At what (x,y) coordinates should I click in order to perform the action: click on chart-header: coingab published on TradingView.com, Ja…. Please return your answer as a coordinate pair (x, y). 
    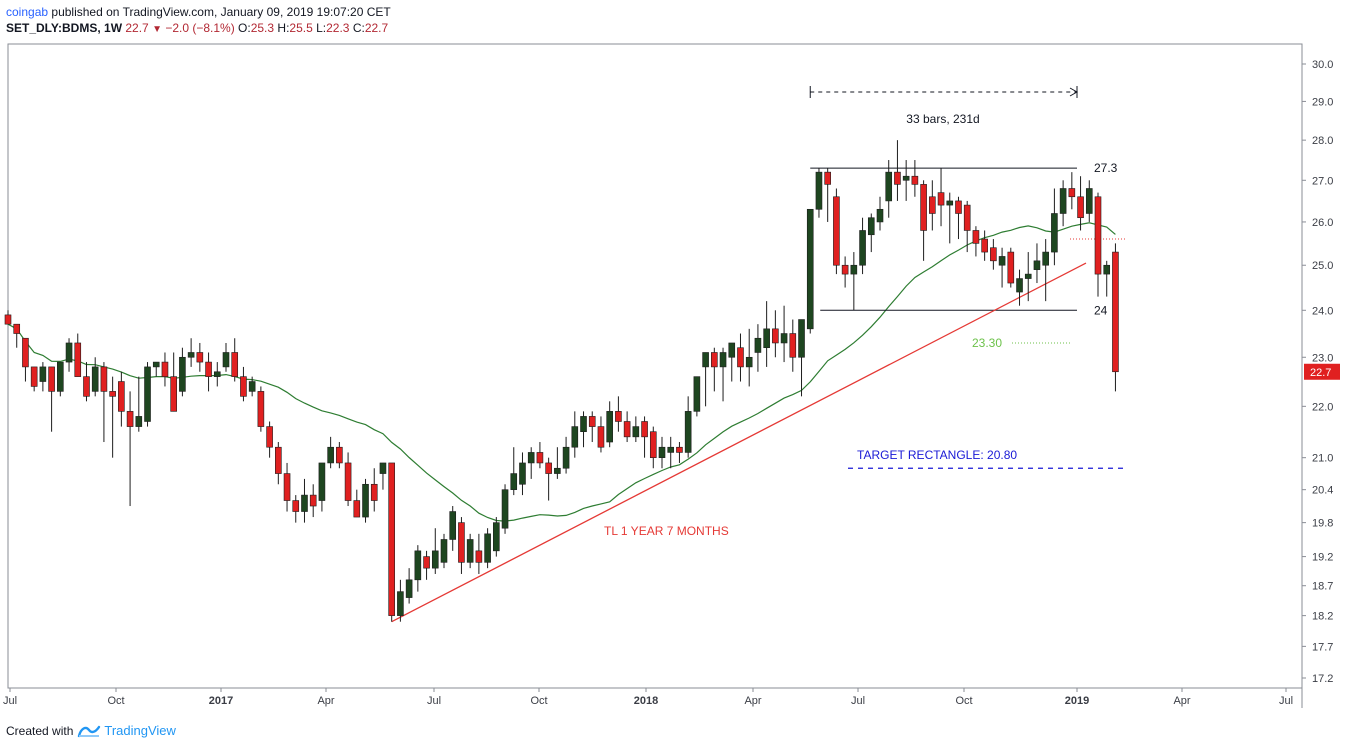
    Looking at the image, I should click on (198, 21).